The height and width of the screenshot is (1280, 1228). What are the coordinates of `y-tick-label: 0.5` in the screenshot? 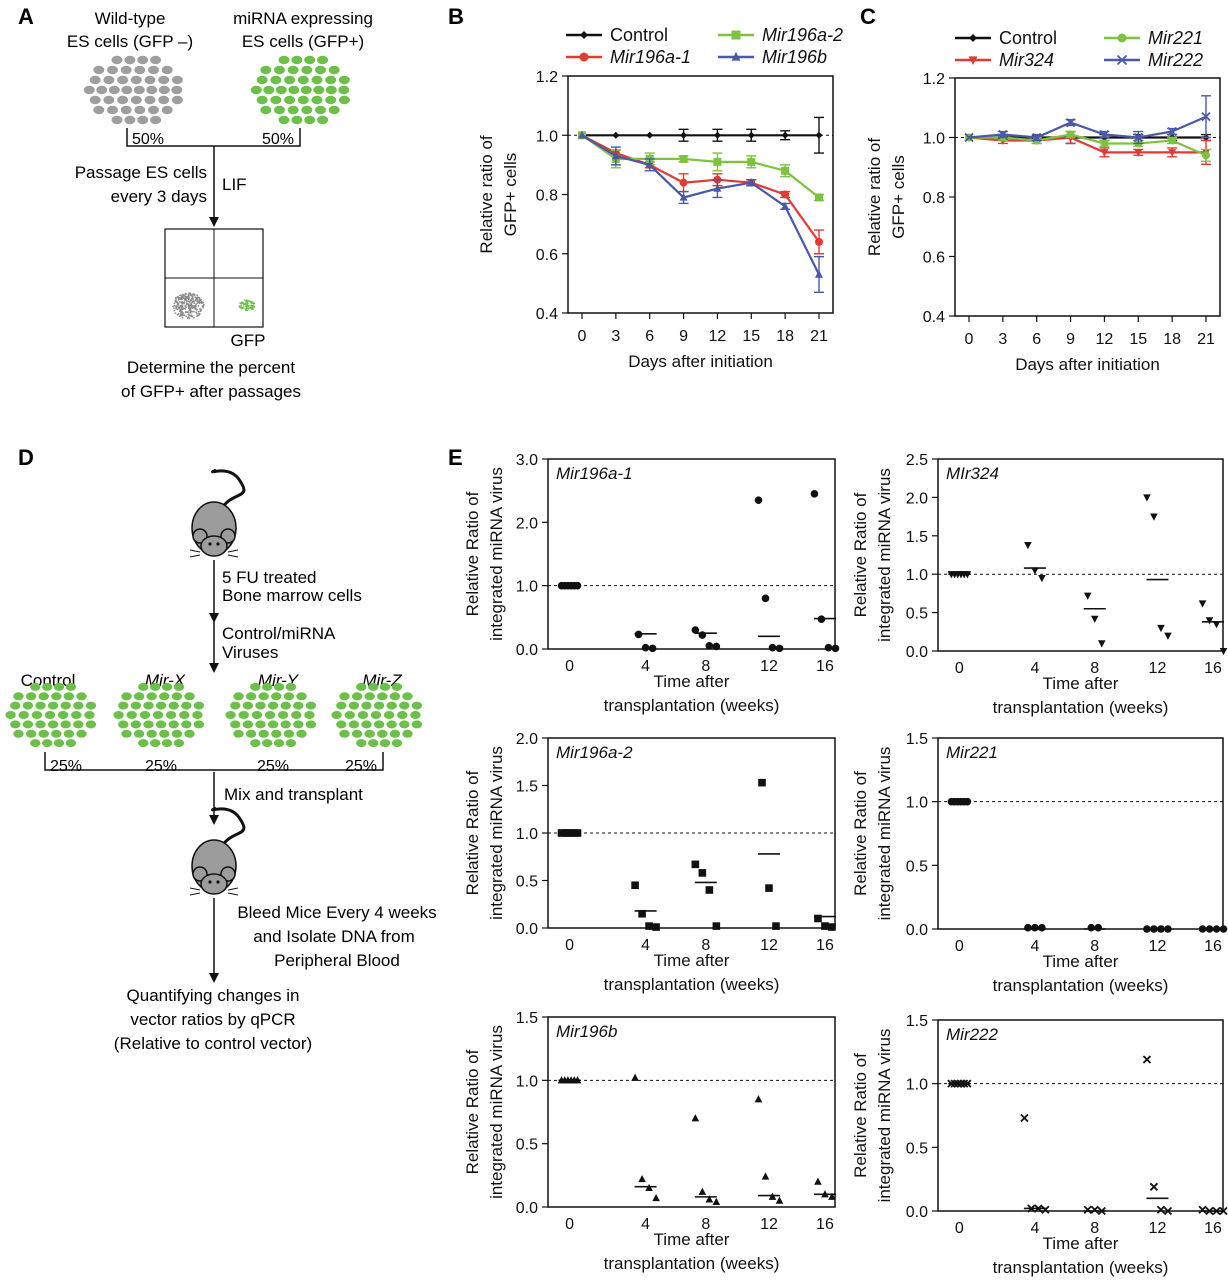 It's located at (917, 614).